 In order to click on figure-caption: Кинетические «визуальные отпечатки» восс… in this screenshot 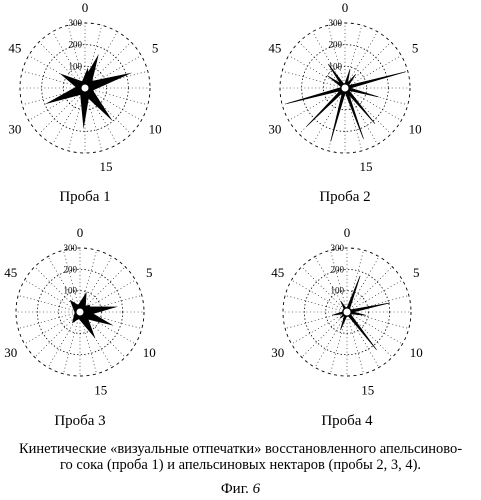, I will do `click(240, 457)`.